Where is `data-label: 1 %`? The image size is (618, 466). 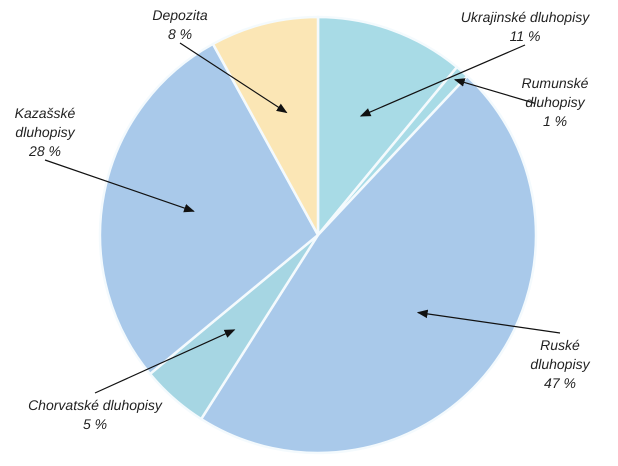
data-label: 1 % is located at coordinates (555, 121).